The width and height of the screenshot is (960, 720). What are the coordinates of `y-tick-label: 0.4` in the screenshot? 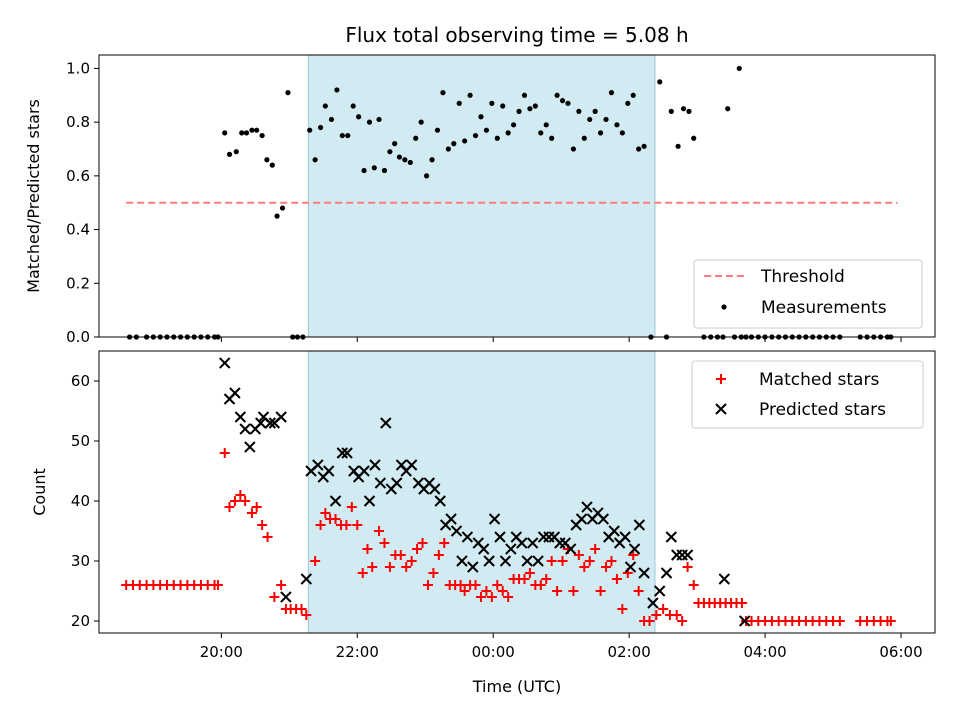 It's located at (78, 230).